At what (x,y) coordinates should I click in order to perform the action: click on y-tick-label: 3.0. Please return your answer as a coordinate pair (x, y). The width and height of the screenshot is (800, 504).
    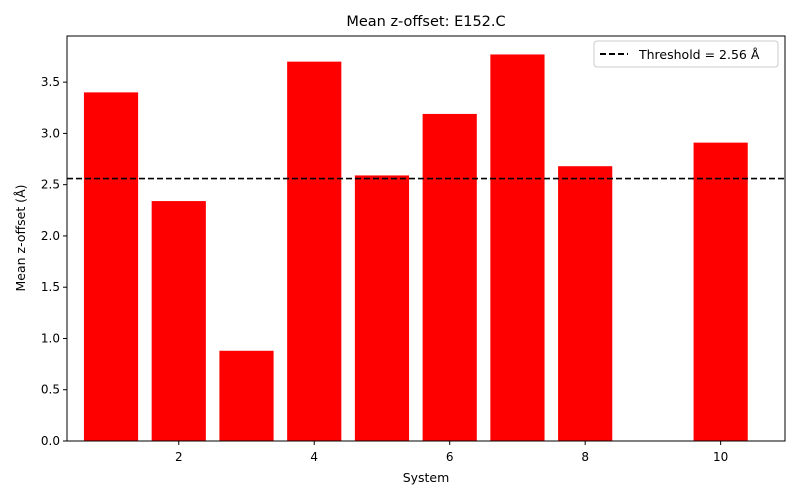
    Looking at the image, I should click on (50, 133).